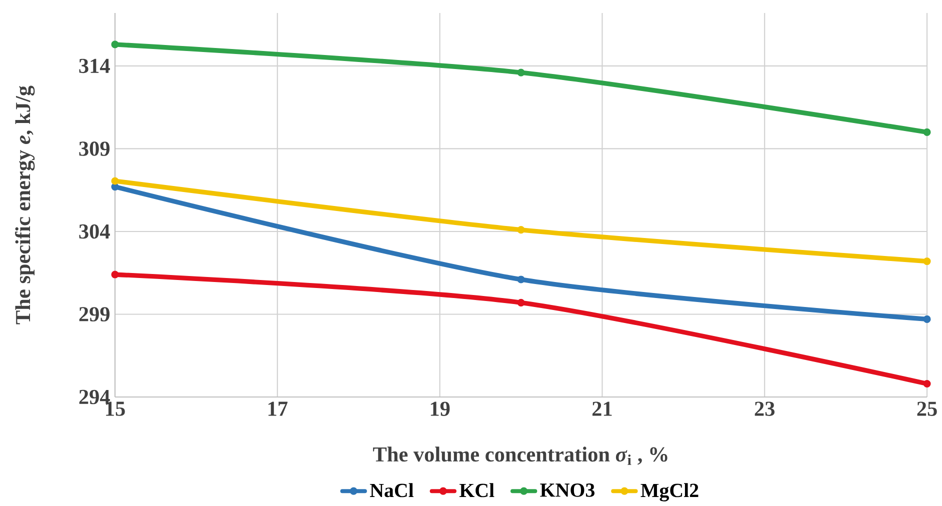 The height and width of the screenshot is (506, 942). I want to click on legend-label: MgCl2, so click(669, 492).